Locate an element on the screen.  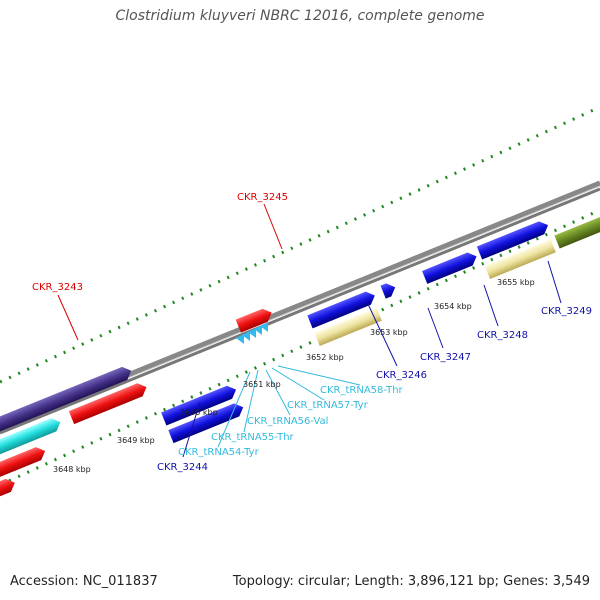
ruler-label-3654: 3654 kbp is located at coordinates (453, 306).